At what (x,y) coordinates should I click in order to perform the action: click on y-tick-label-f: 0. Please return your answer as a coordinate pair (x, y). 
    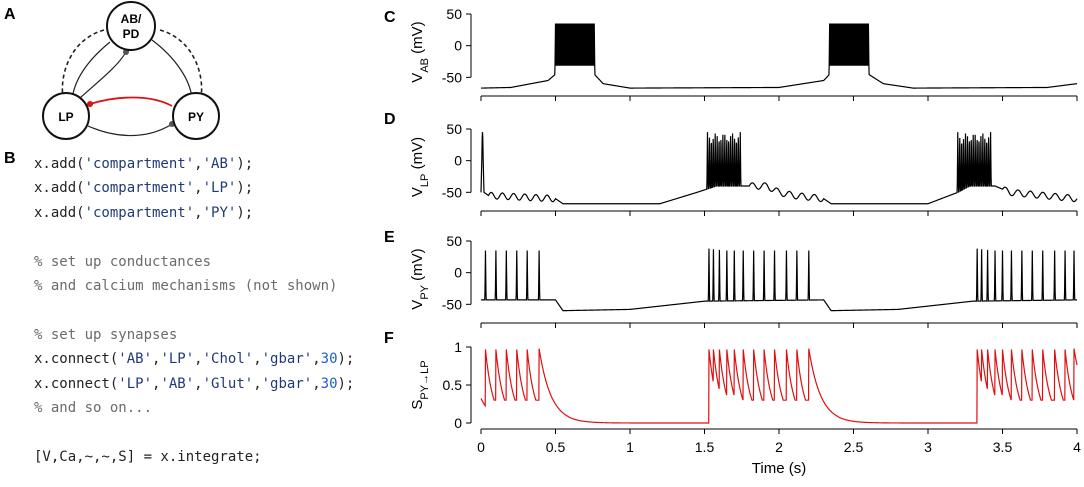
    Looking at the image, I should click on (458, 423).